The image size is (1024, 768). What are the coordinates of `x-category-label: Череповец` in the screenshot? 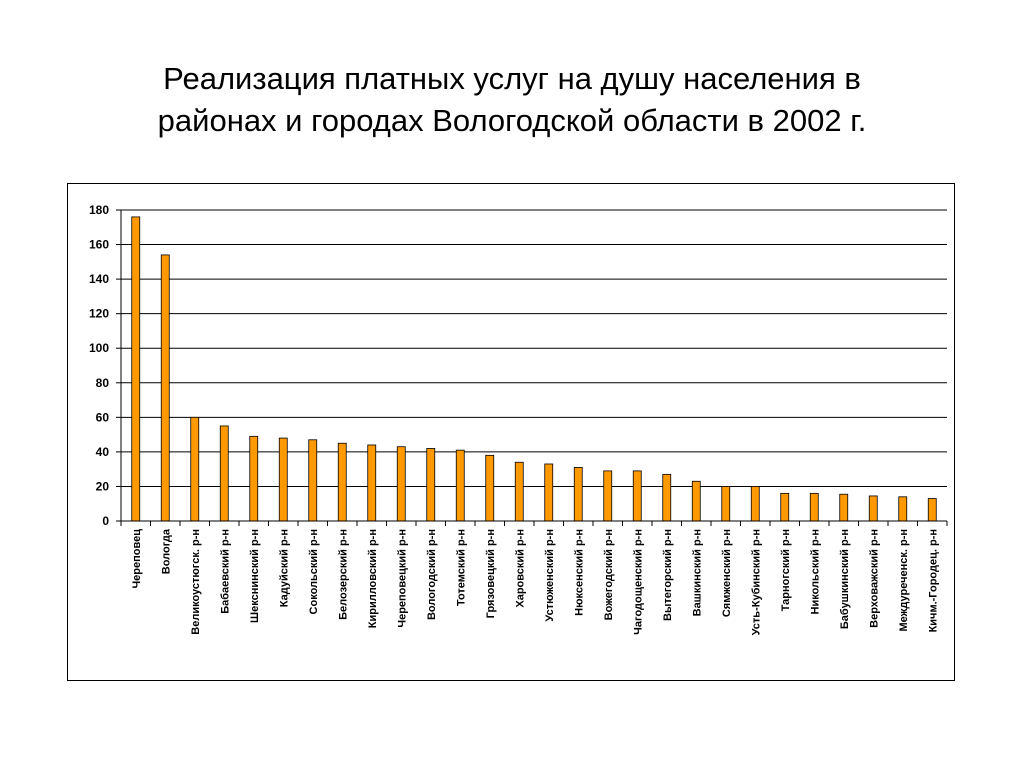 It's located at (137, 559).